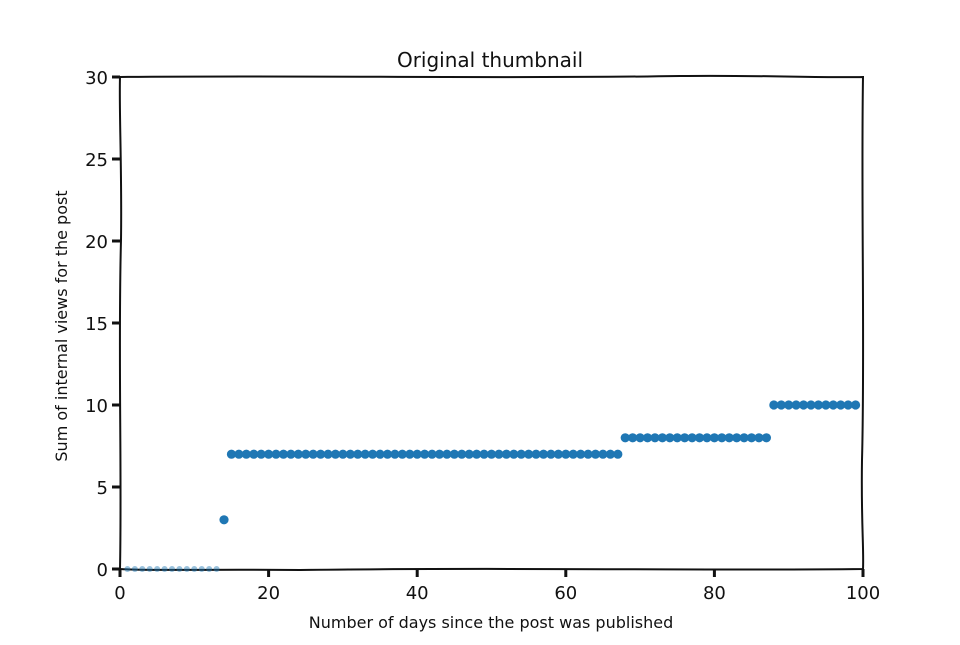 Image resolution: width=960 pixels, height=645 pixels. I want to click on x-tick-label: 20, so click(268, 593).